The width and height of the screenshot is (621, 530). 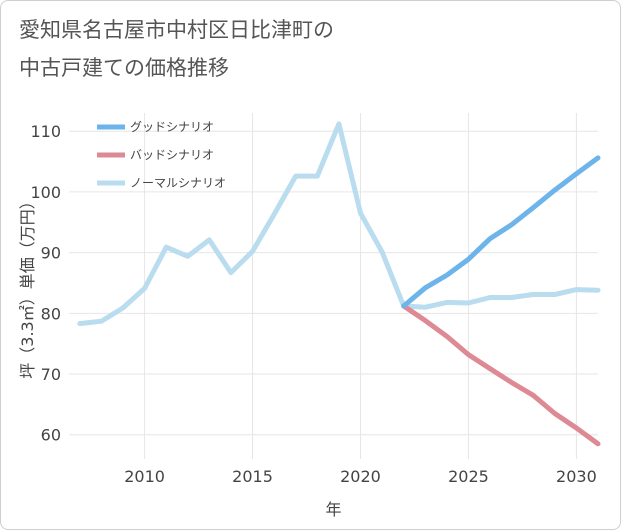 I want to click on x-tick-label: 2020, so click(x=360, y=476).